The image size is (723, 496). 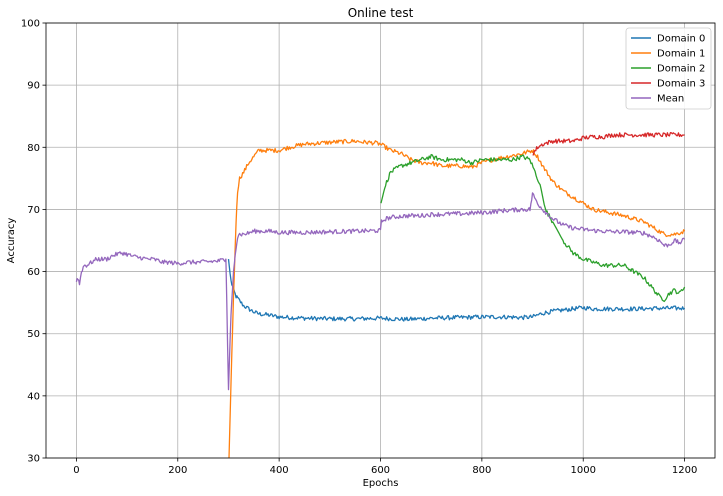 I want to click on chart-title: Online test, so click(x=381, y=13).